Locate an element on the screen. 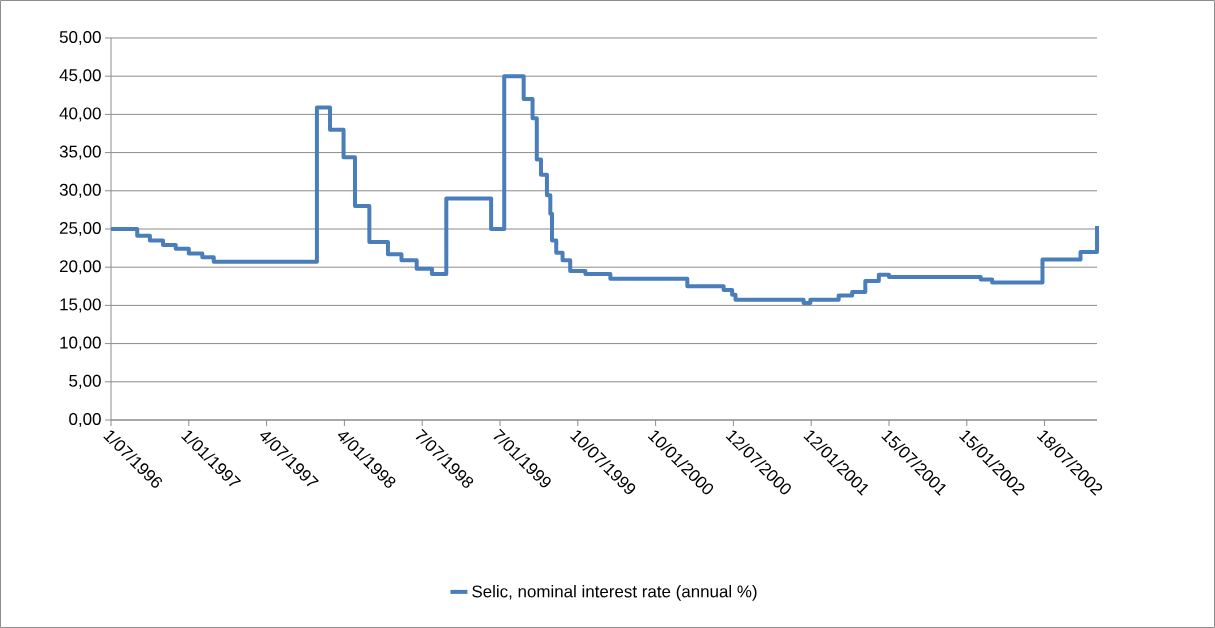 This screenshot has width=1215, height=628. y-tick-label: 30,00 is located at coordinates (80, 190).